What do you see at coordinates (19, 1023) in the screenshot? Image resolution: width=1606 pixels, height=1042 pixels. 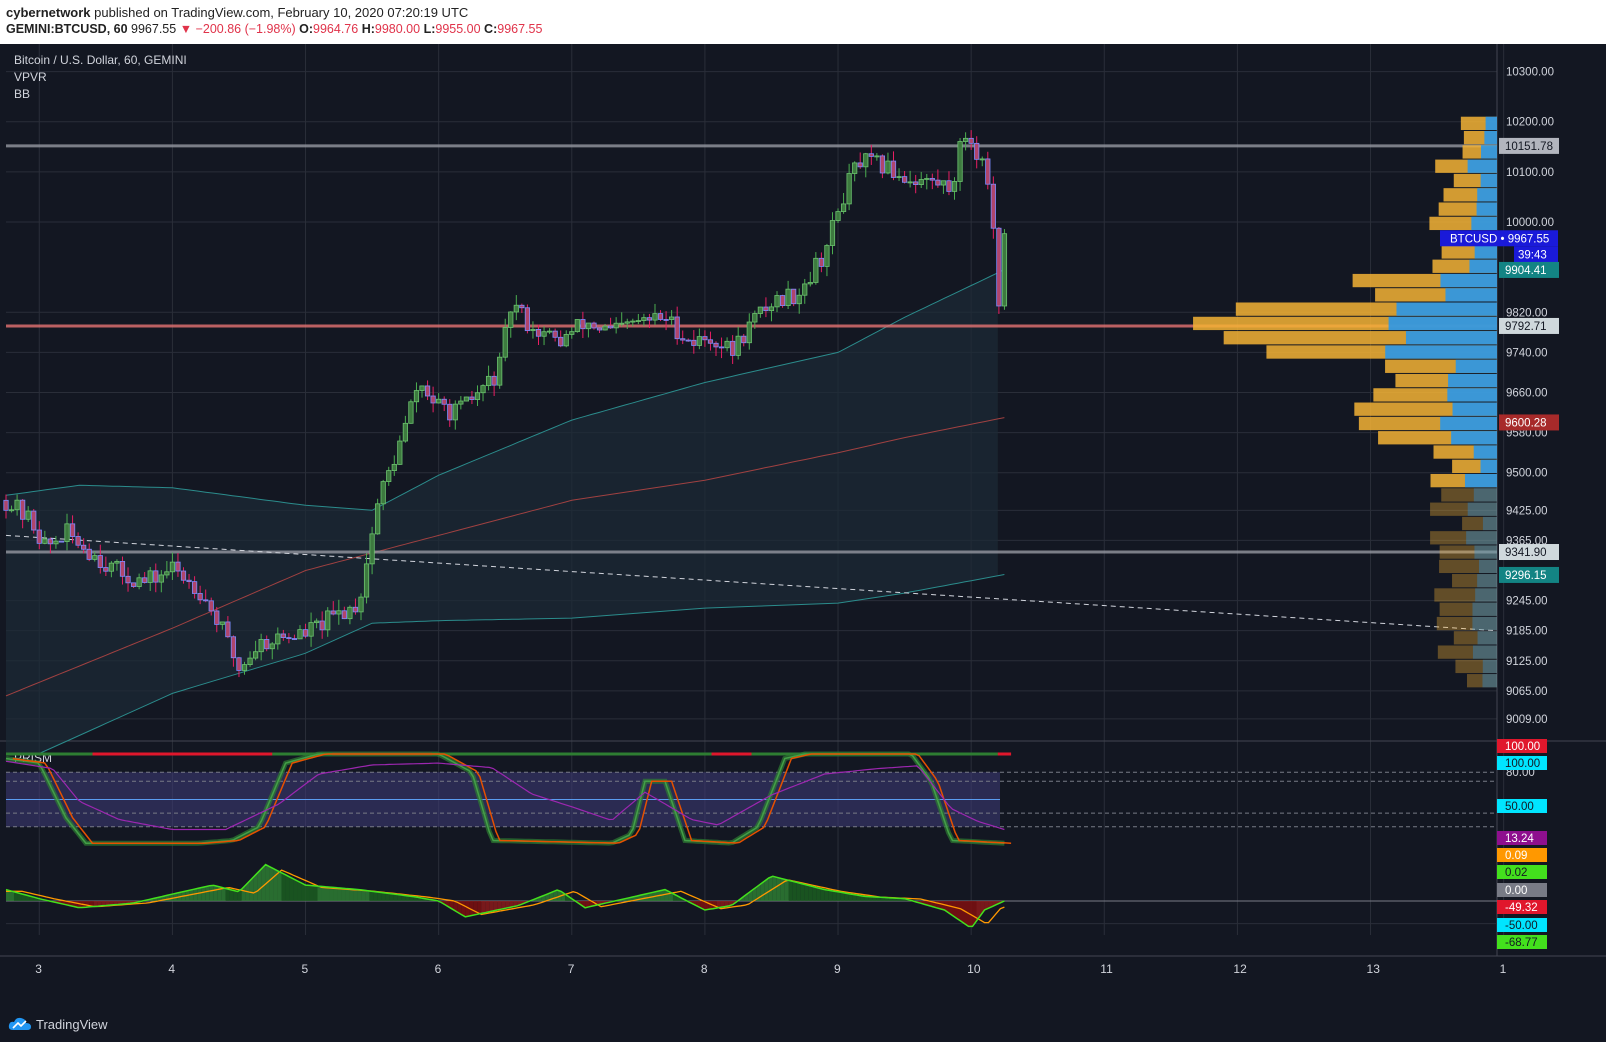 I see `cloud-logo-icon` at bounding box center [19, 1023].